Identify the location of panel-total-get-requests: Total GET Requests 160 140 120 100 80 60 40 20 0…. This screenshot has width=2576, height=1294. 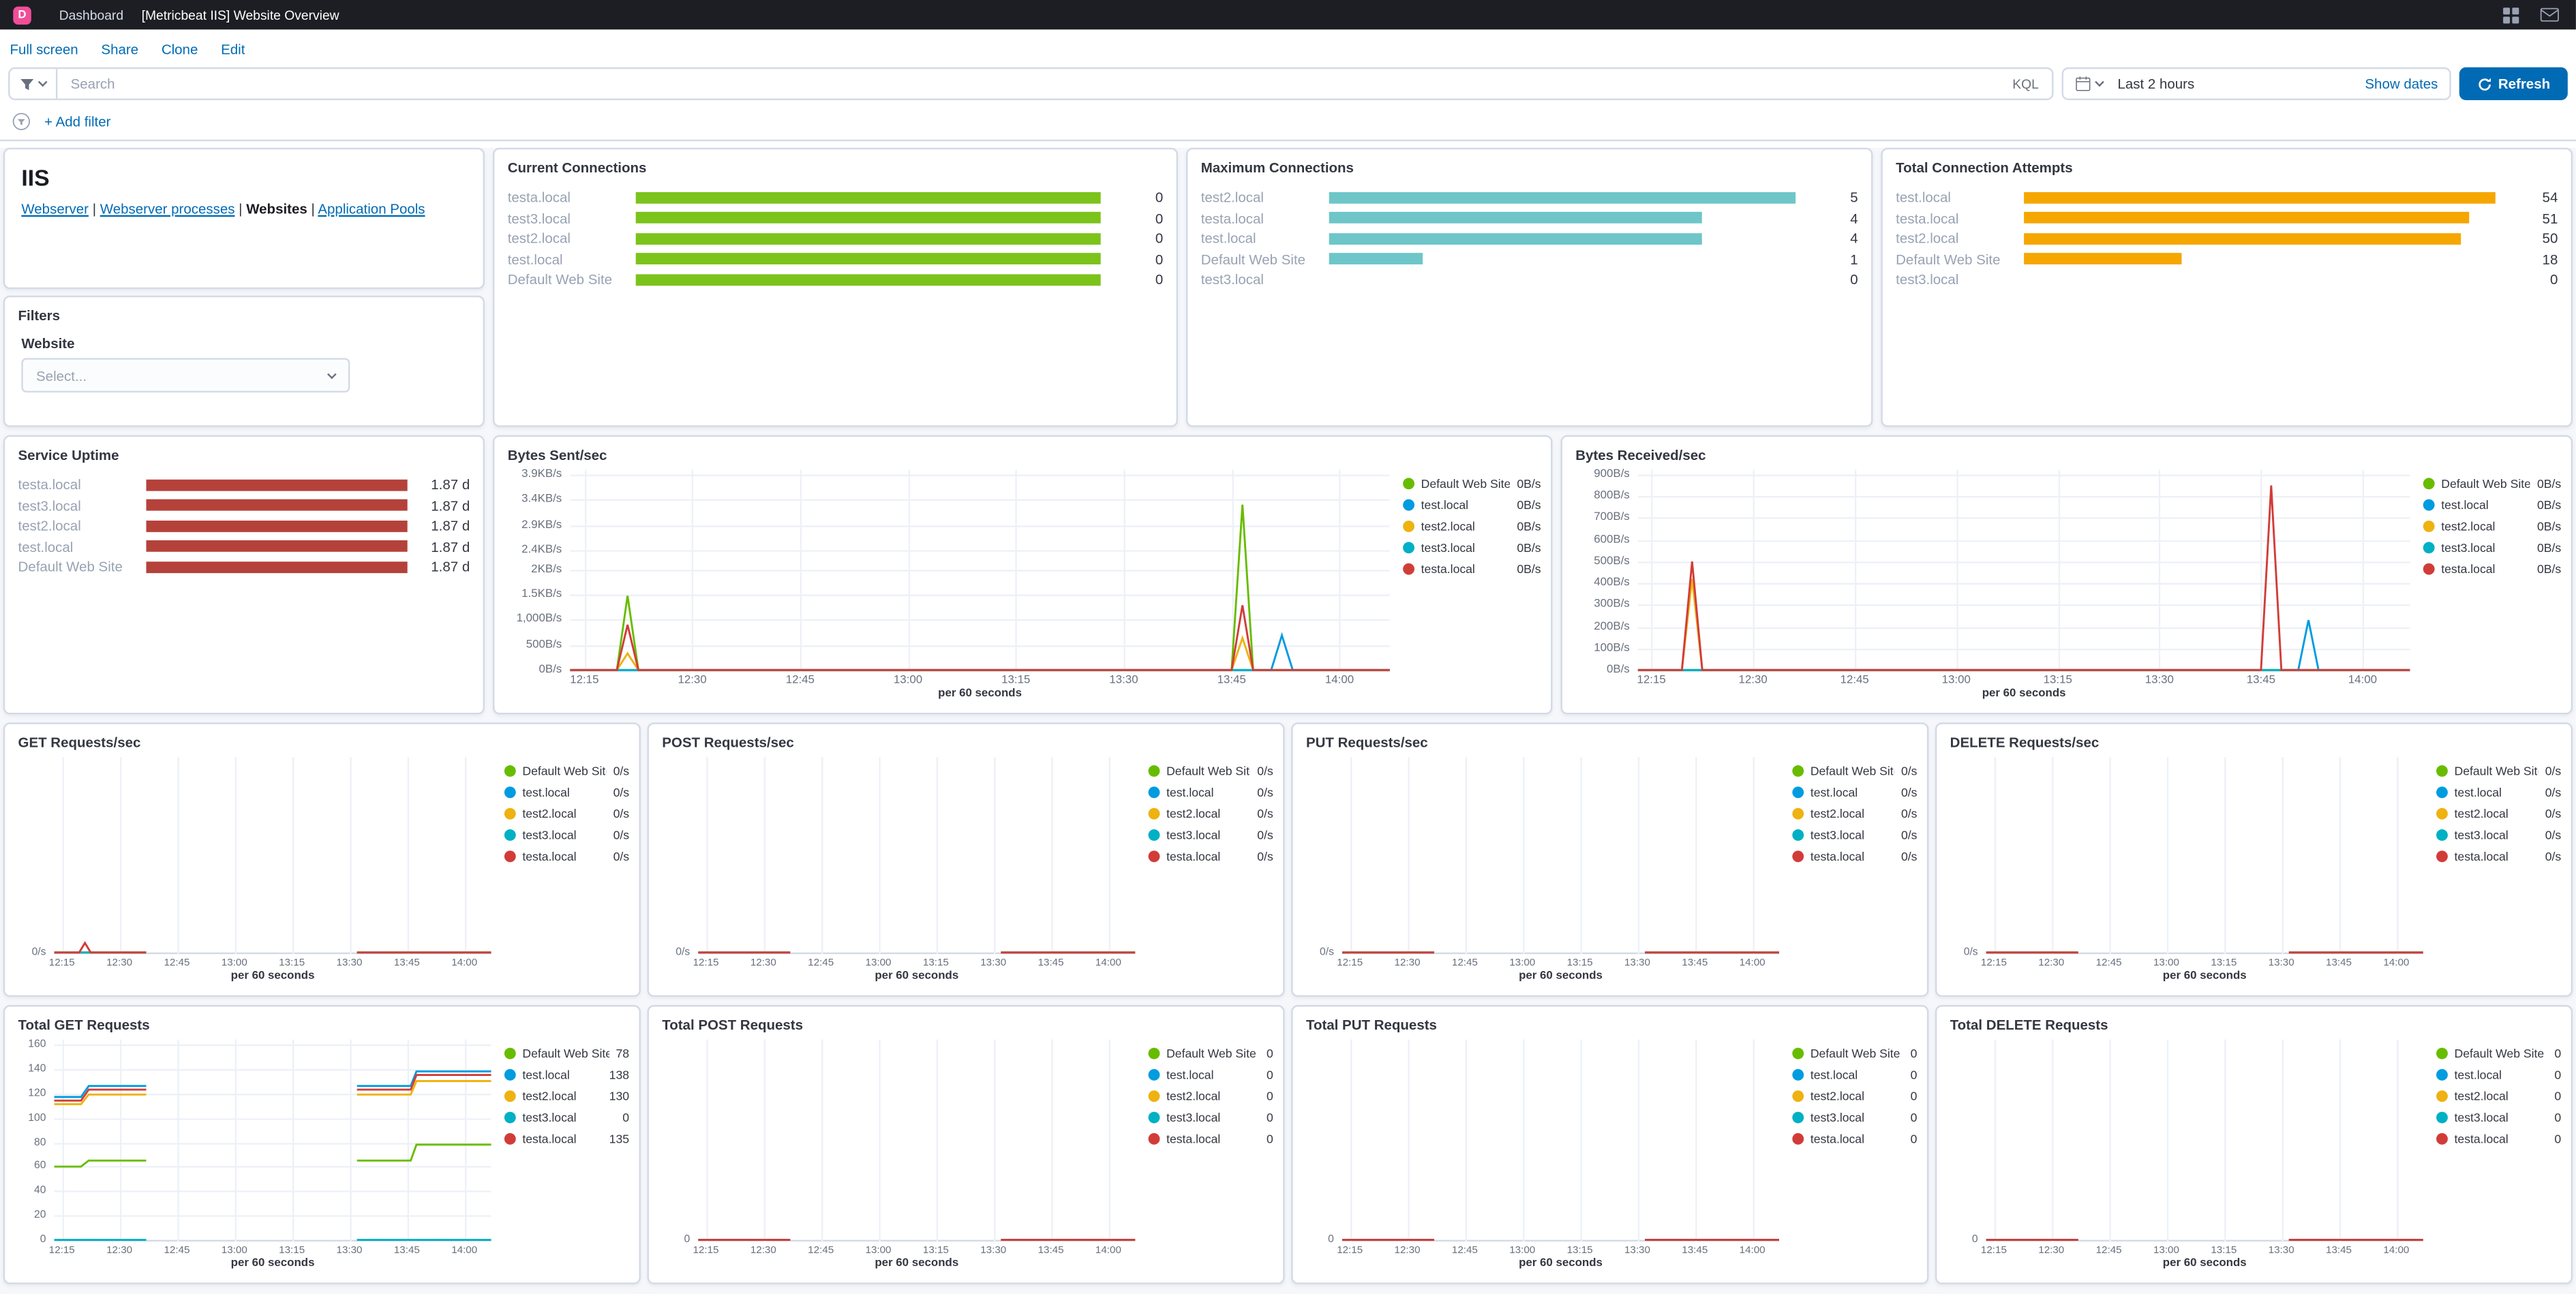
(322, 1144).